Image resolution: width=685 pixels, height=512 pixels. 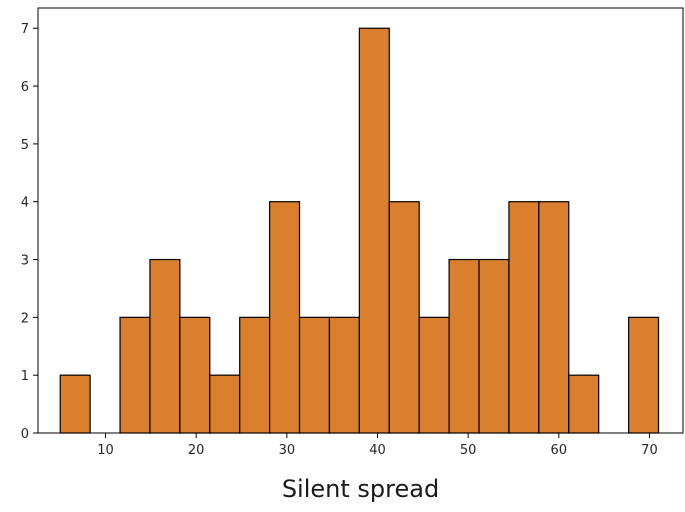 I want to click on x-tick-label: 50, so click(x=468, y=450).